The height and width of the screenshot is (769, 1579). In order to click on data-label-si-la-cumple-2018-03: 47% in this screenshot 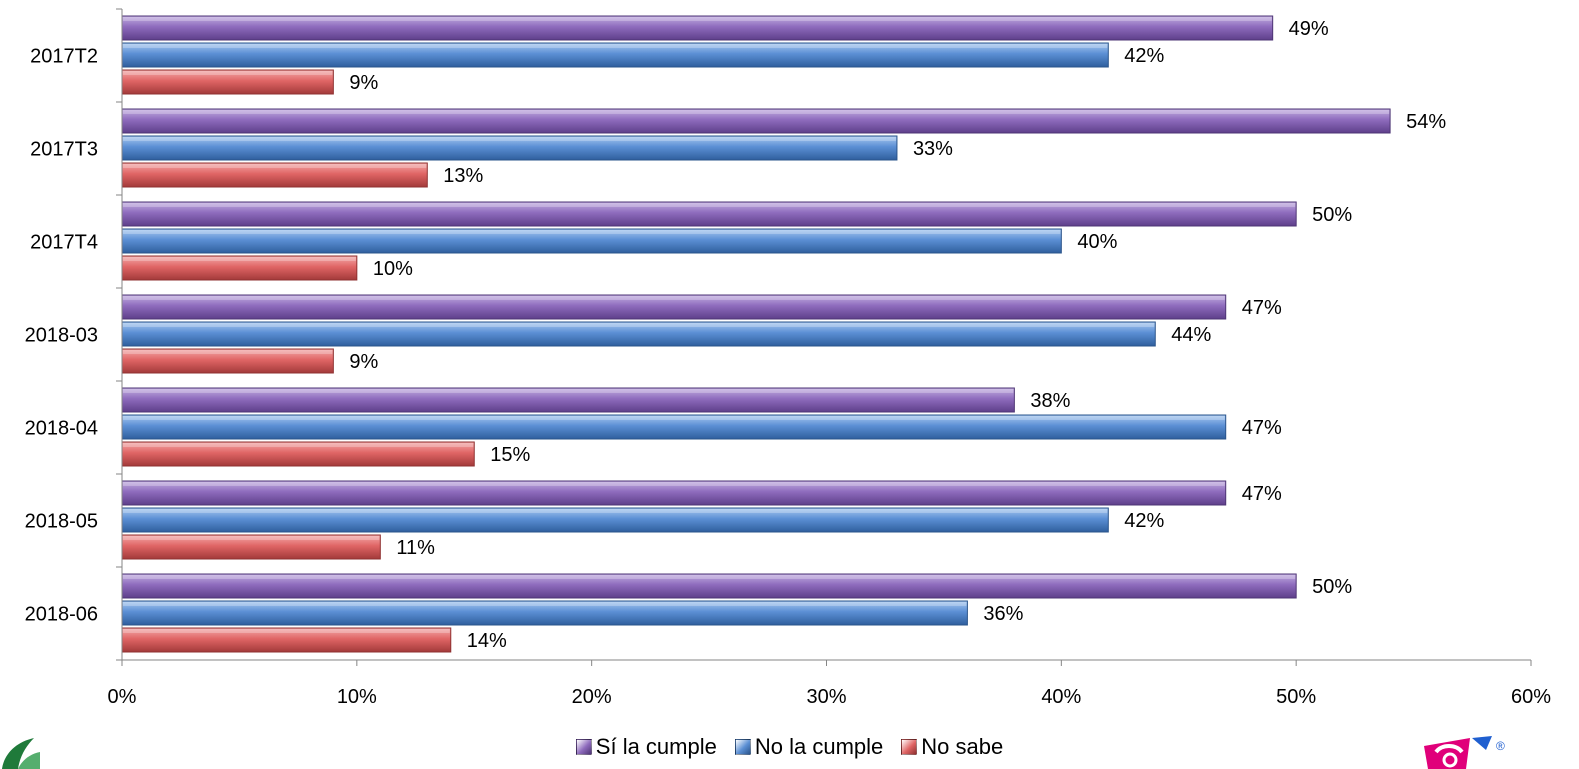, I will do `click(1262, 308)`.